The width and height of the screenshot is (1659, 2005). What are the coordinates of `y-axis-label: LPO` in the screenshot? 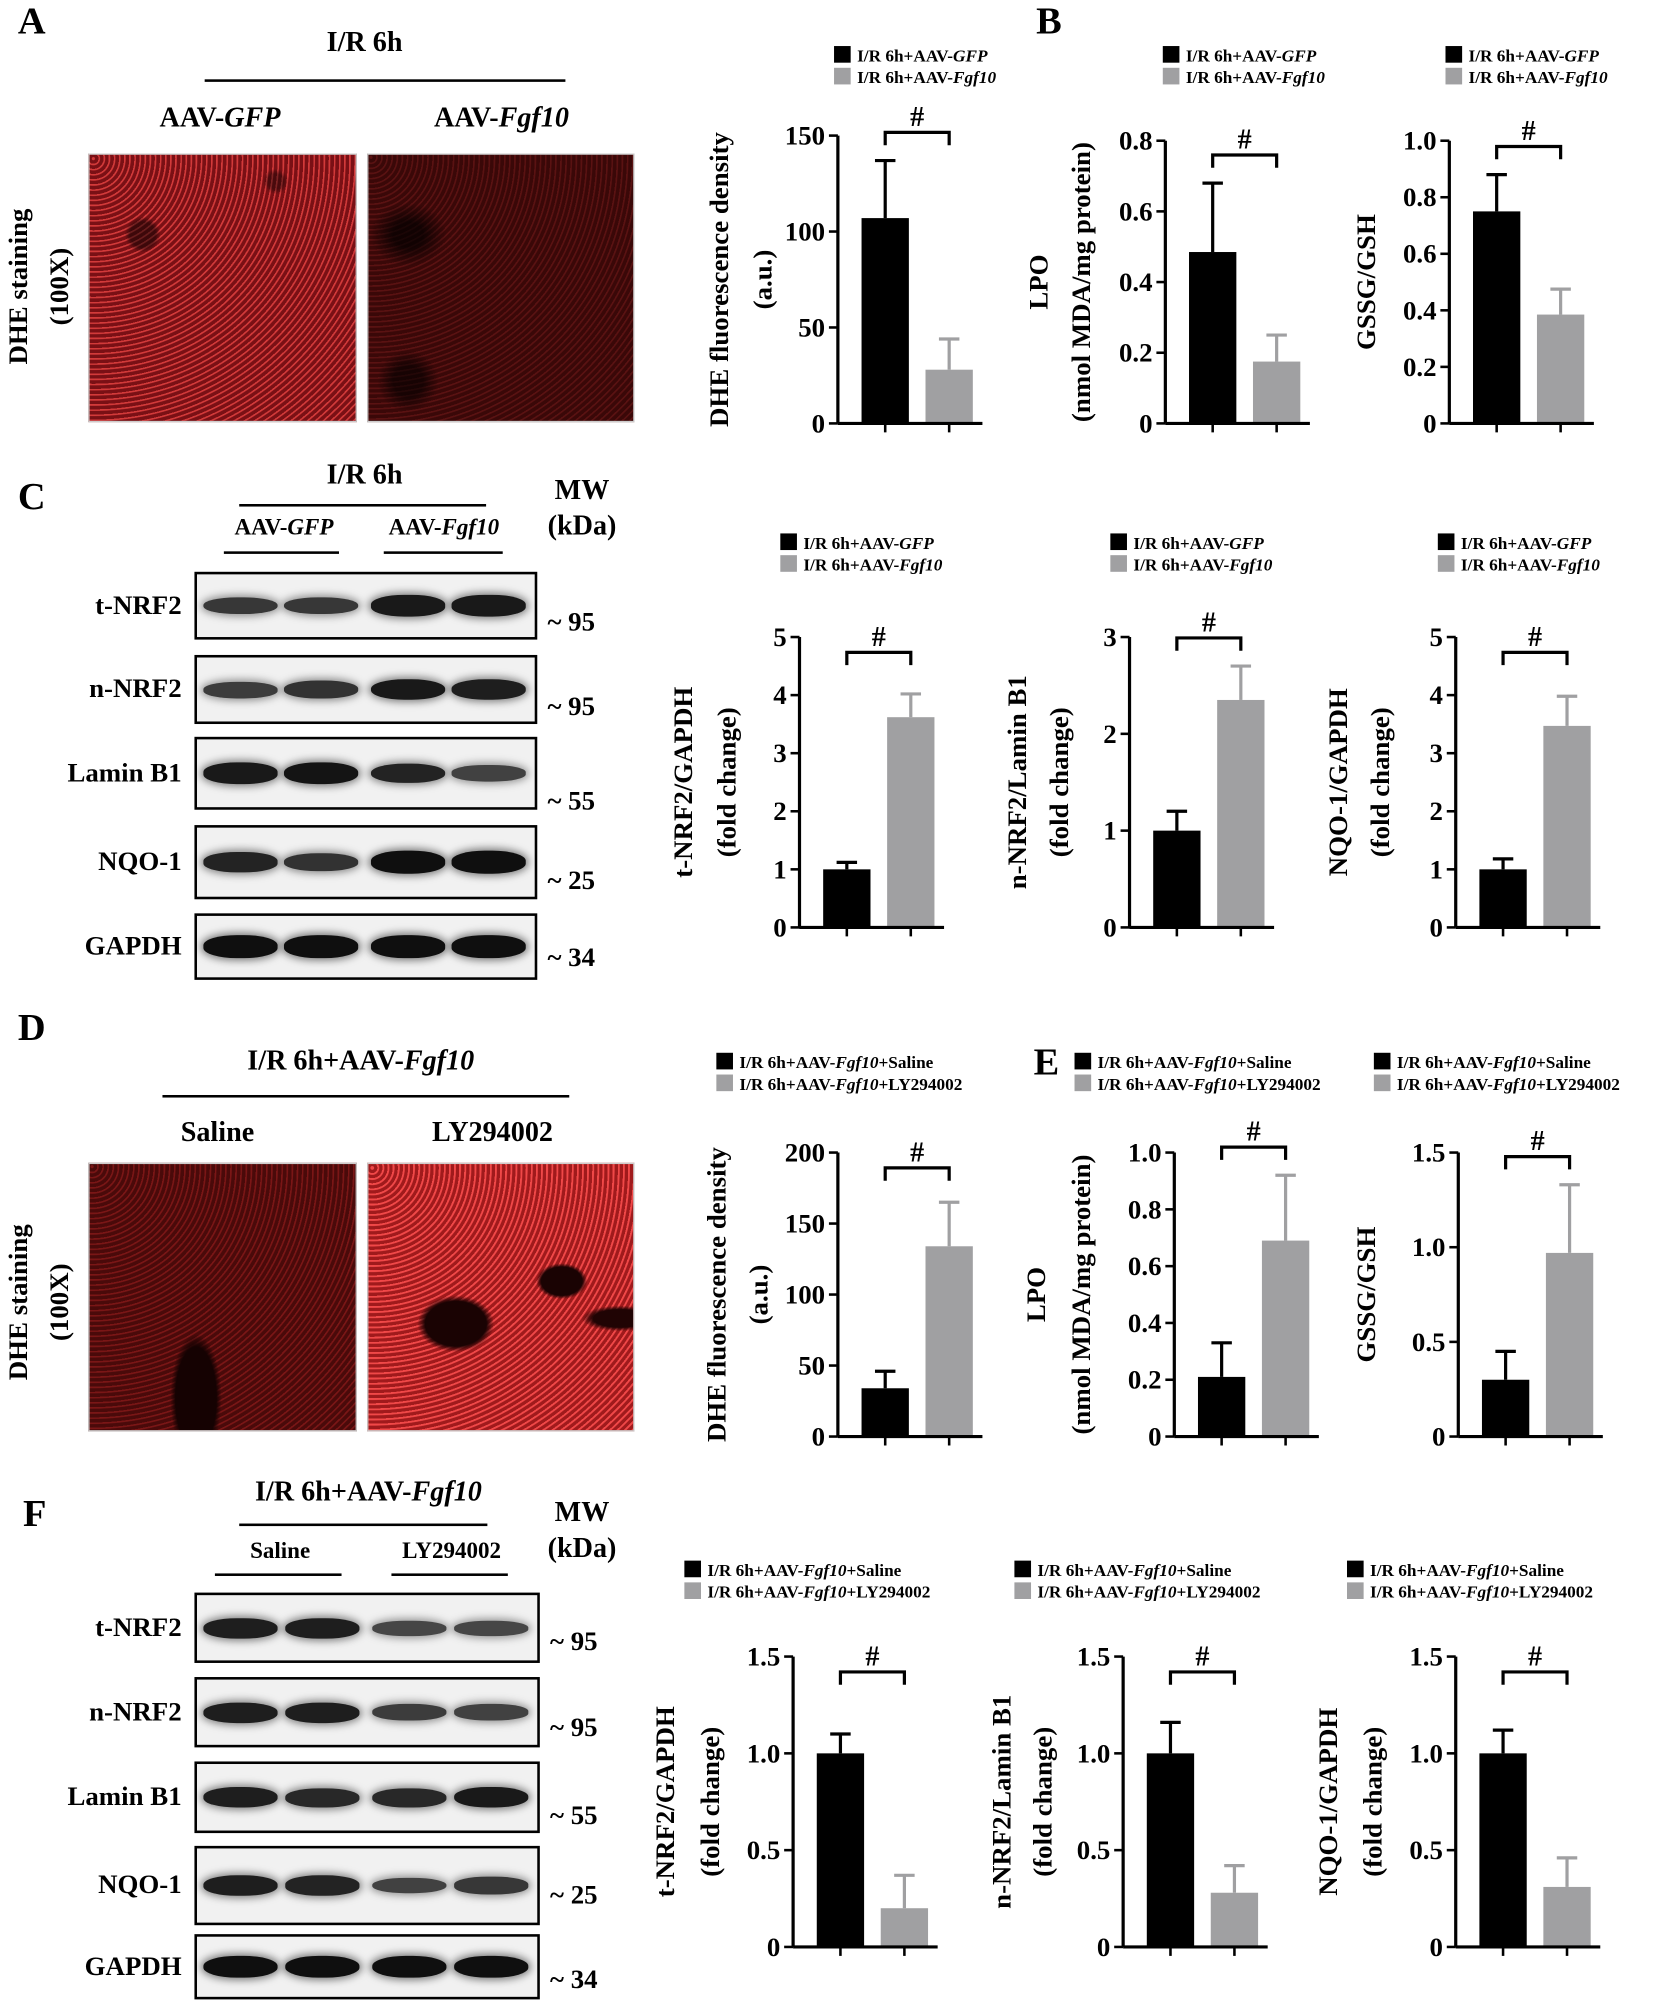 It's located at (1039, 281).